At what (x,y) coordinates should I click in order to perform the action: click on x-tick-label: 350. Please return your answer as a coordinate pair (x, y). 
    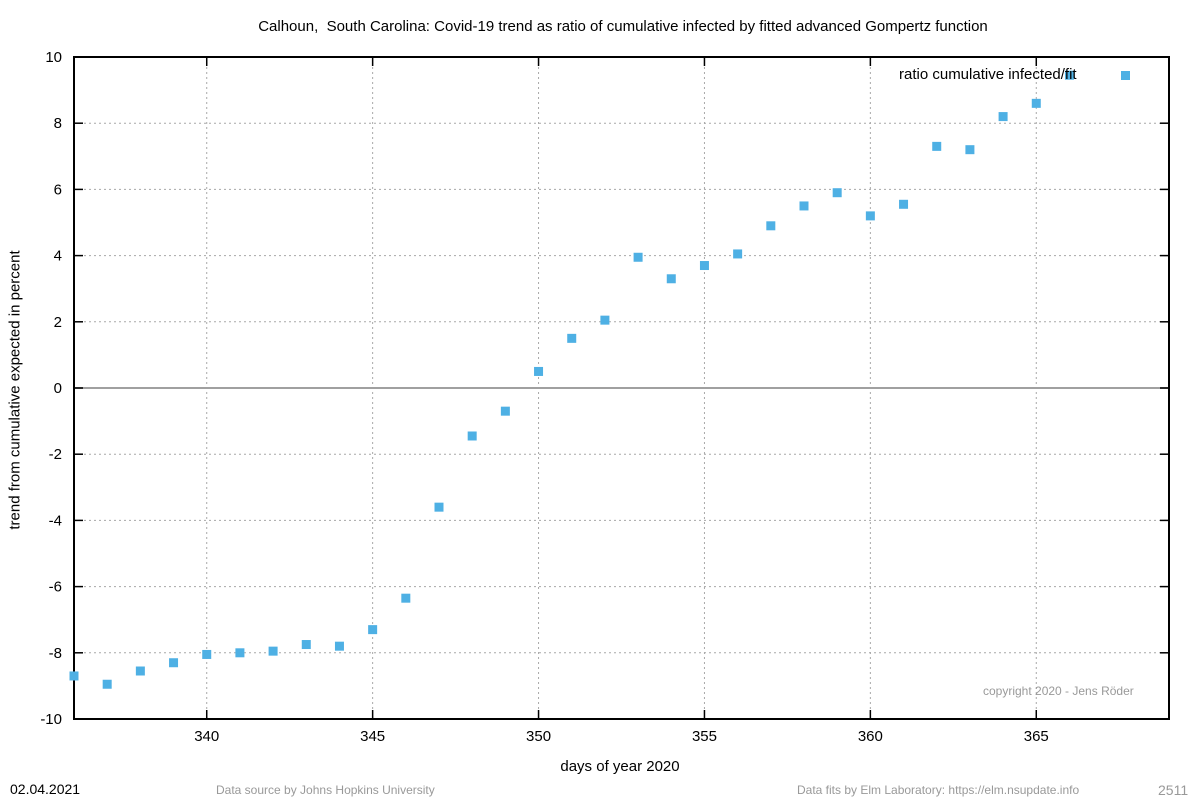
    Looking at the image, I should click on (538, 736).